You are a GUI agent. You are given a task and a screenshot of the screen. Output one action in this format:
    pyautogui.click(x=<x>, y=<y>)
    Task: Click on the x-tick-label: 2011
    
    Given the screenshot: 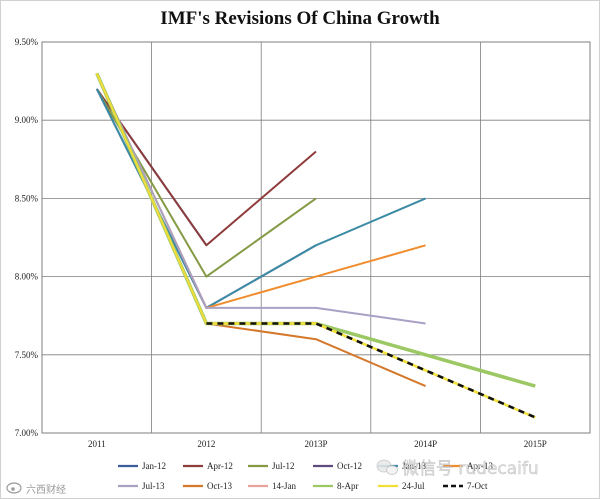 What is the action you would take?
    pyautogui.click(x=97, y=444)
    